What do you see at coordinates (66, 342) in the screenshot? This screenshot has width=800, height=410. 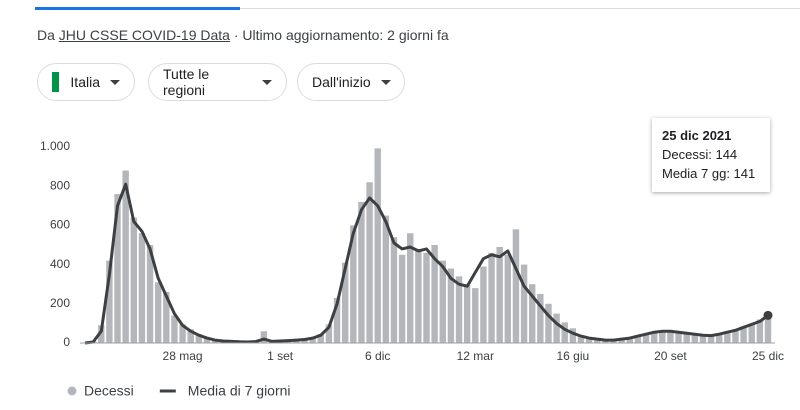 I see `y-tick-label: 0` at bounding box center [66, 342].